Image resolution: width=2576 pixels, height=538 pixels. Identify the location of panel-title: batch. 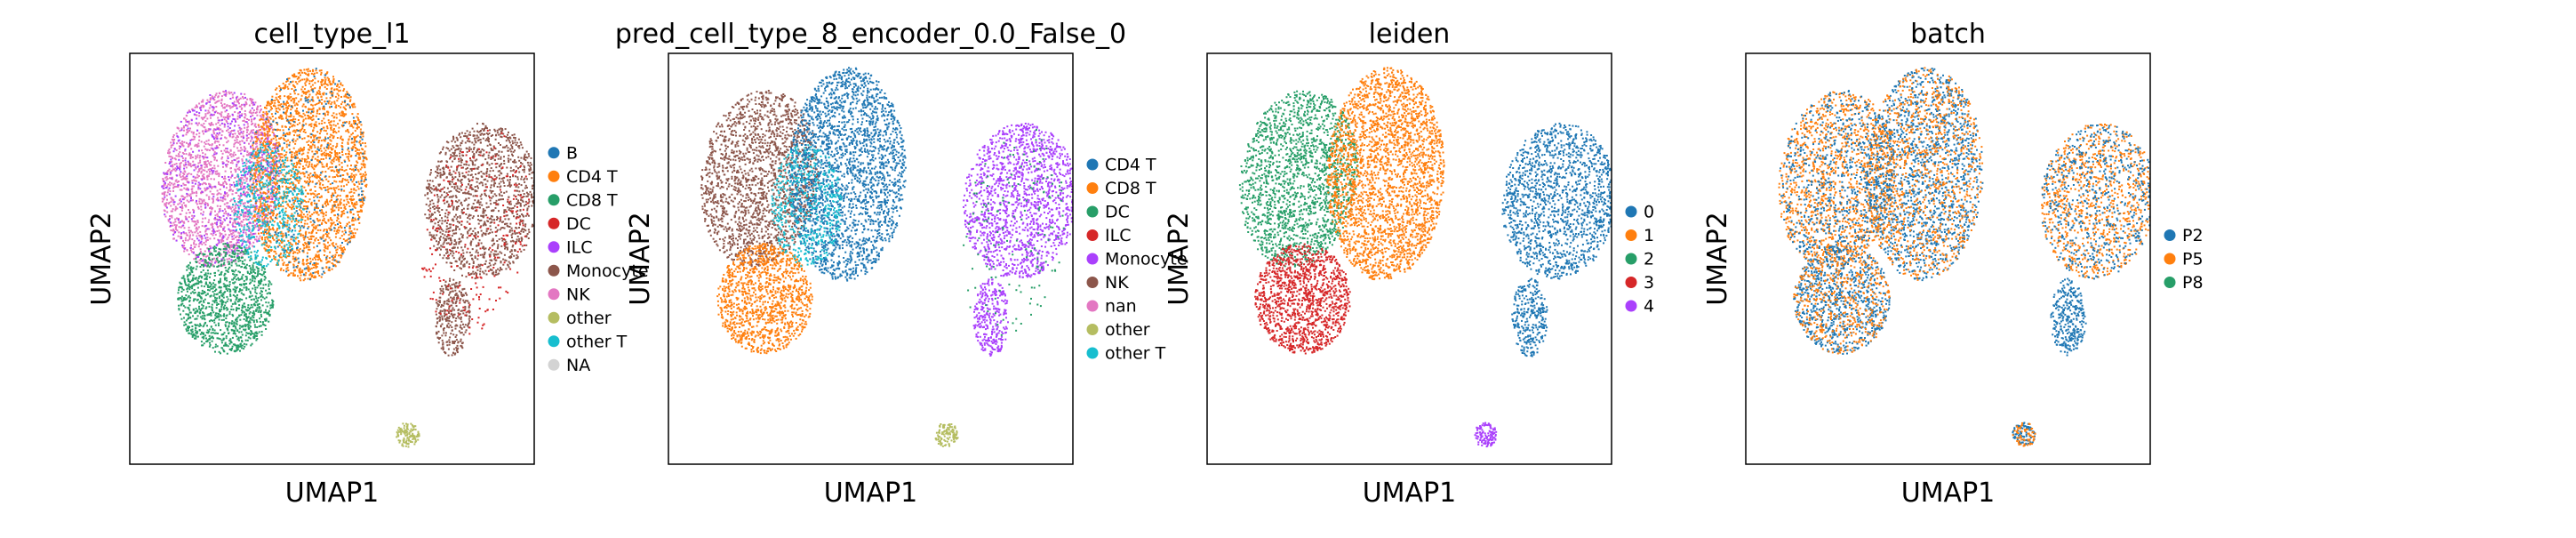
(1948, 34).